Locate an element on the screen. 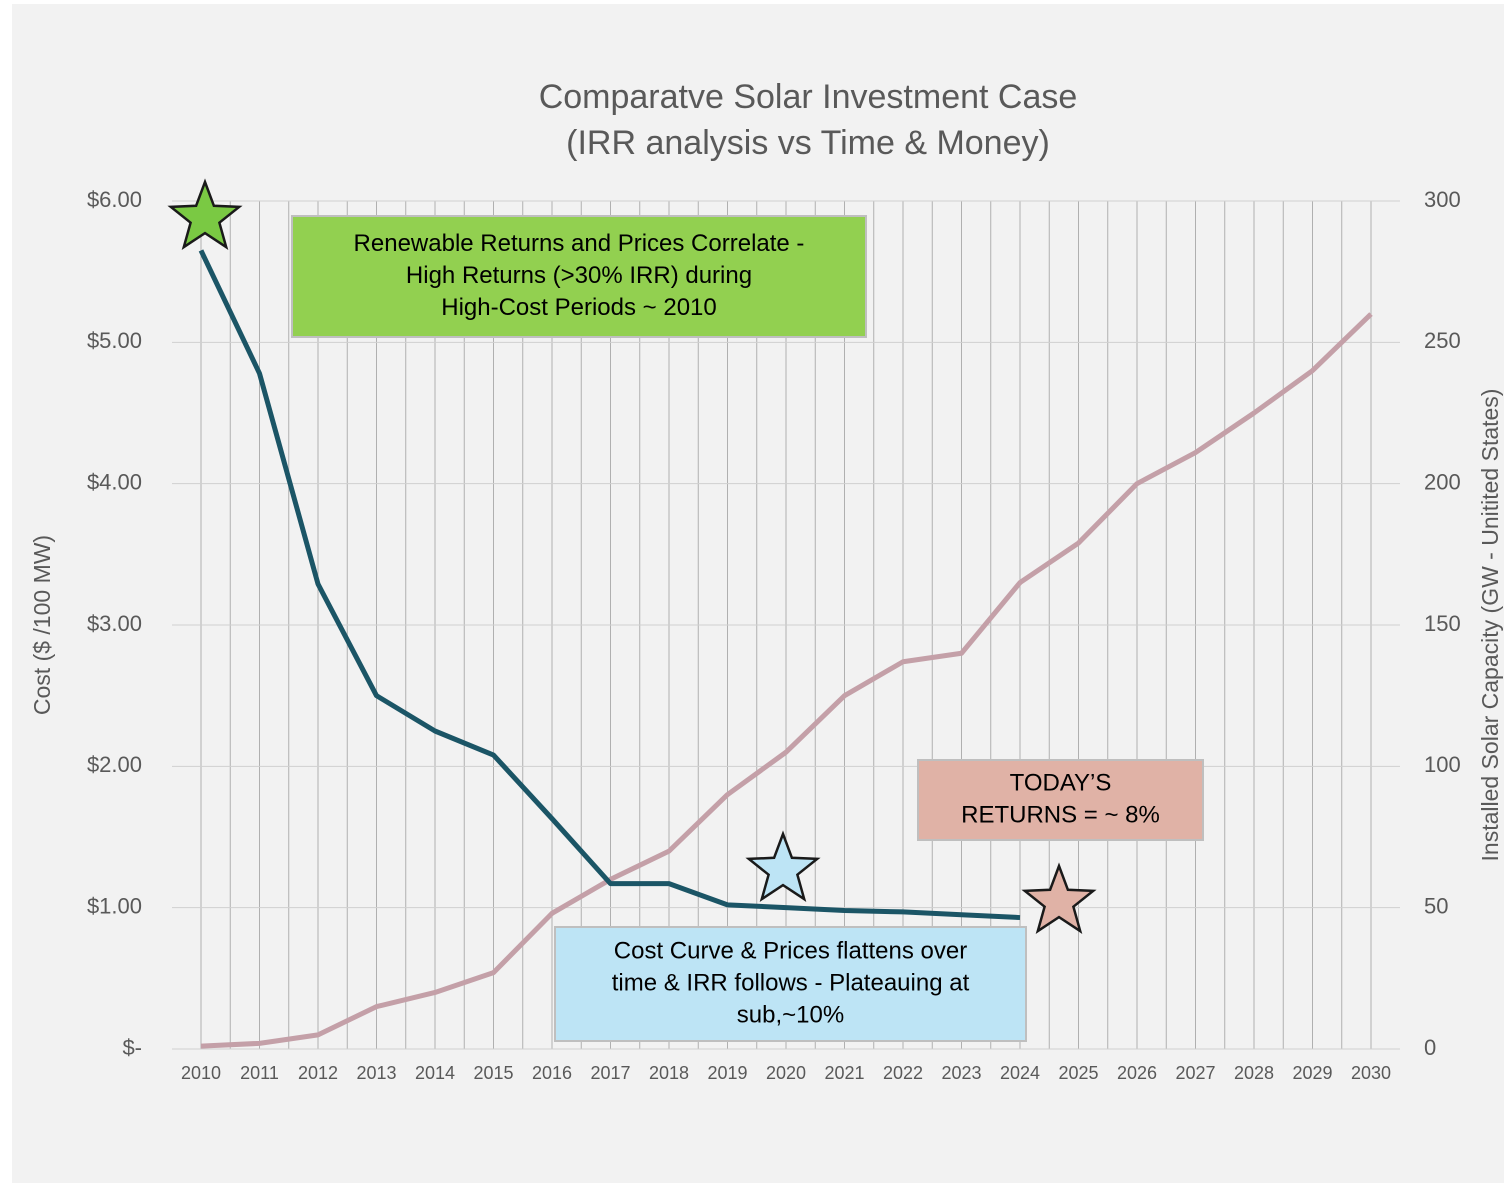 The width and height of the screenshot is (1504, 1183). x-tick-label: 2029 is located at coordinates (1312, 1073).